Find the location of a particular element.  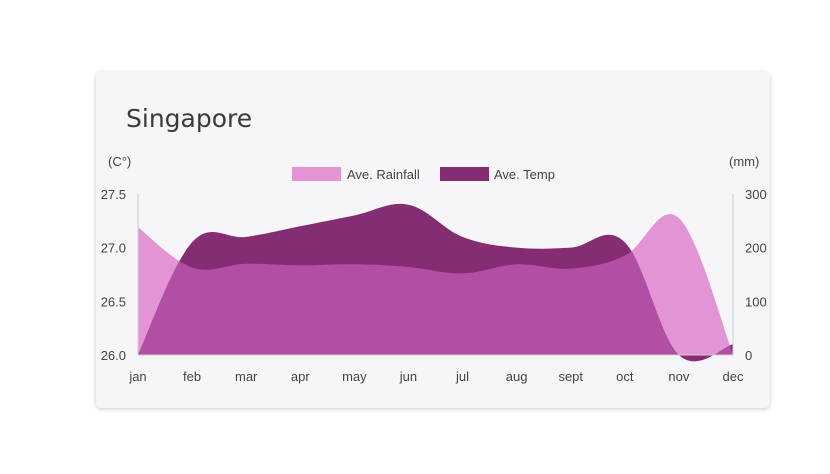

right-tick-label: 100 is located at coordinates (756, 301).